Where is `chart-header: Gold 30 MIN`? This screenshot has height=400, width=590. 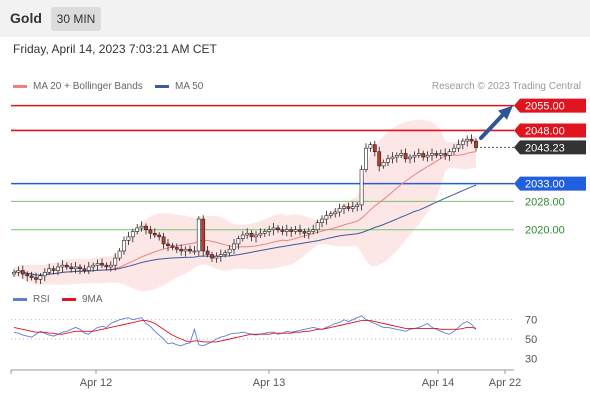 chart-header: Gold 30 MIN is located at coordinates (295, 18).